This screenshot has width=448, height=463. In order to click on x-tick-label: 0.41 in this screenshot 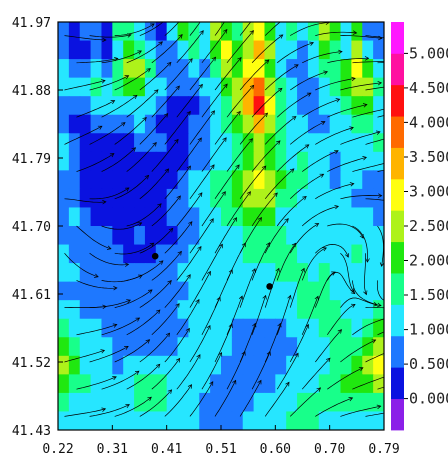, I will do `click(166, 449)`.